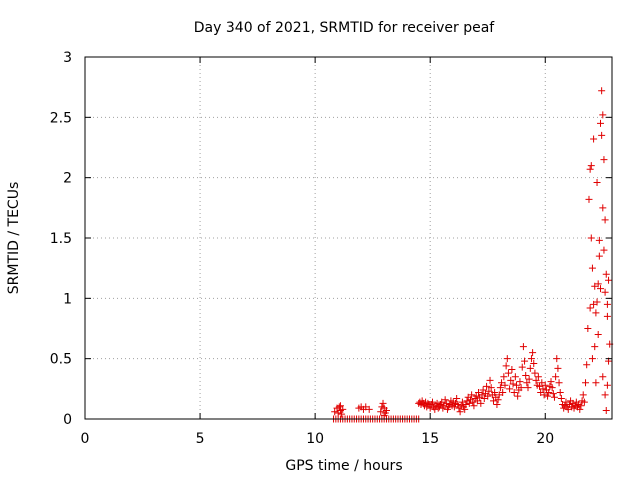 The image size is (640, 480). I want to click on x-tick-label: 15, so click(430, 439).